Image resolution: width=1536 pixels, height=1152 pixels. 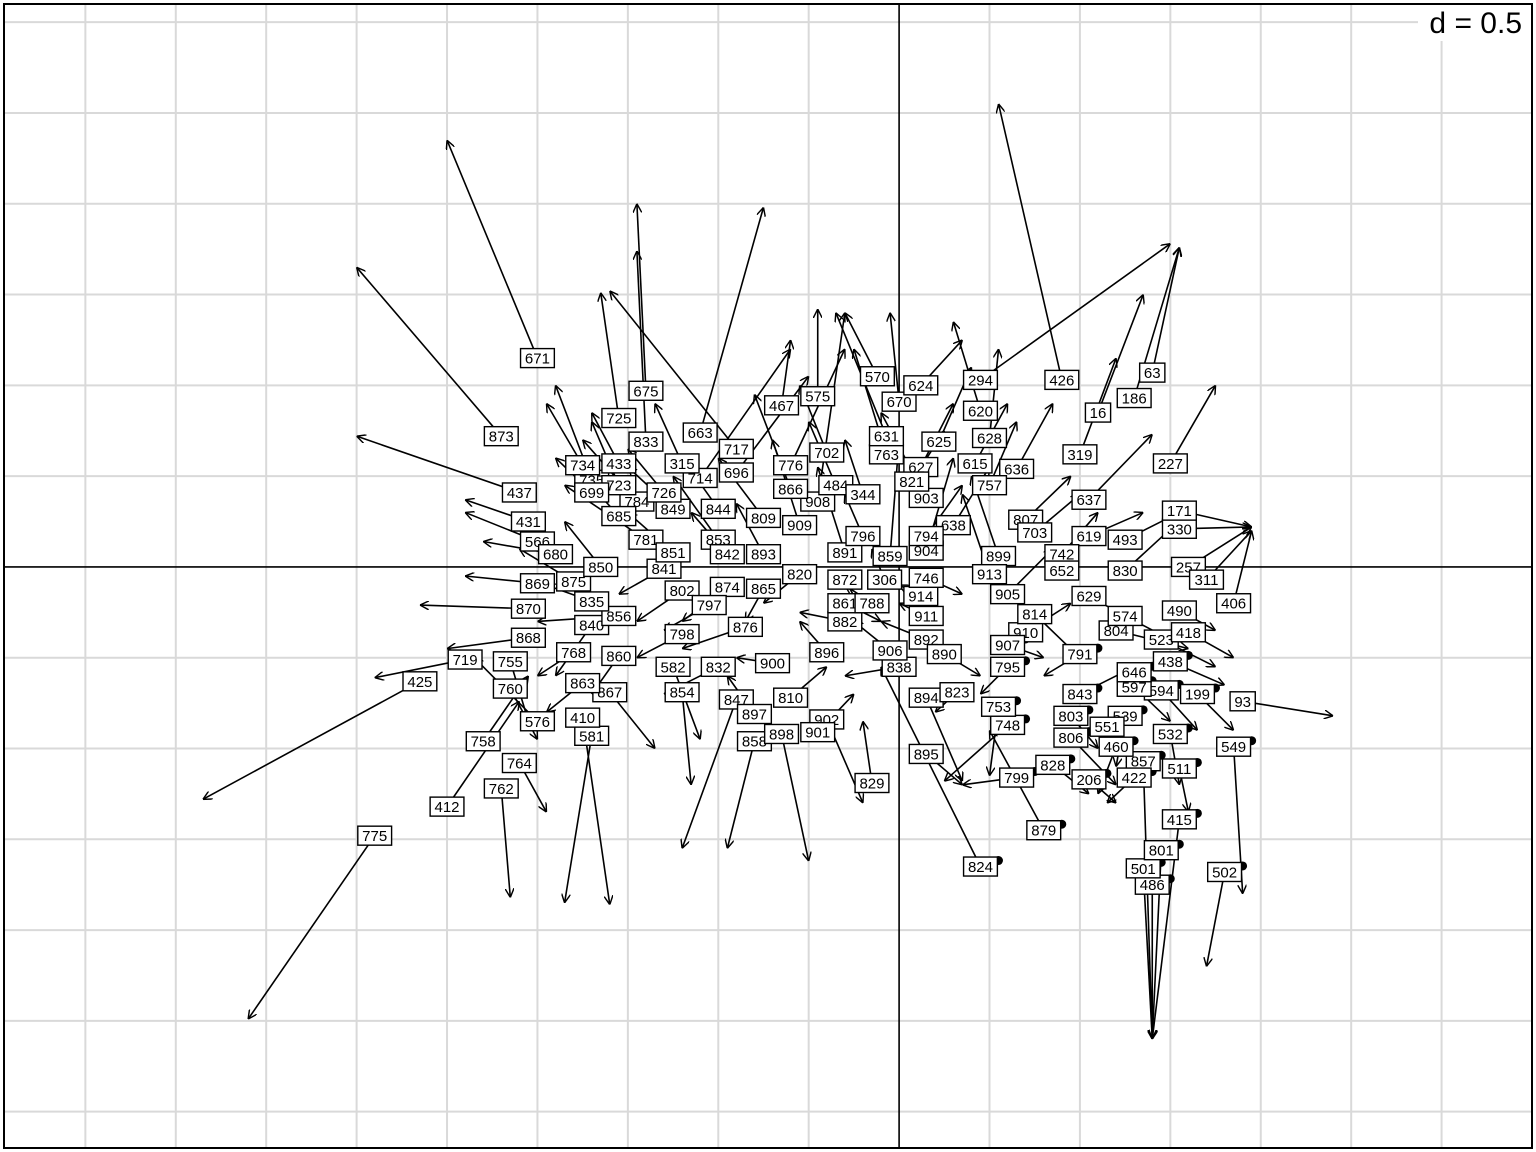 I want to click on label-text: 493, so click(x=1125, y=540).